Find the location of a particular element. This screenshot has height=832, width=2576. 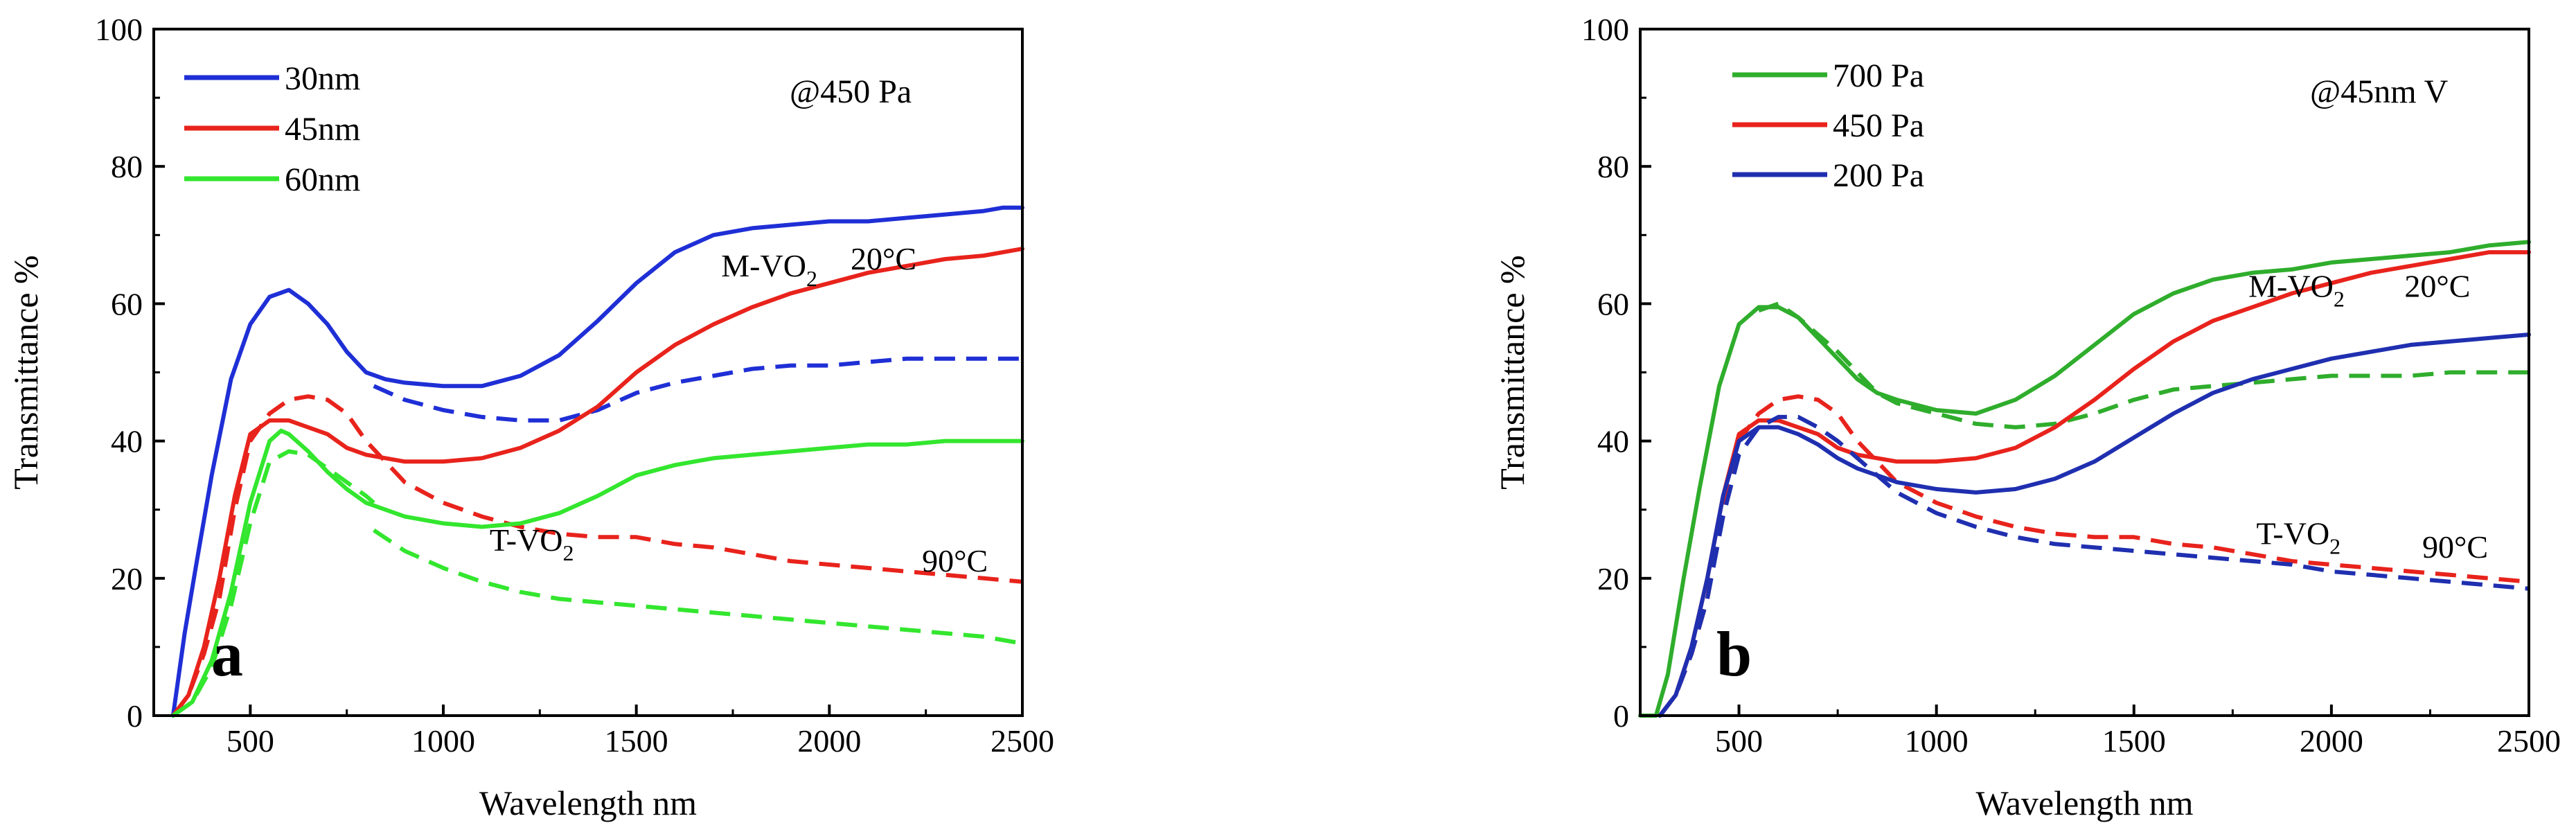

legend-label-b: 450 Pa is located at coordinates (1878, 125).